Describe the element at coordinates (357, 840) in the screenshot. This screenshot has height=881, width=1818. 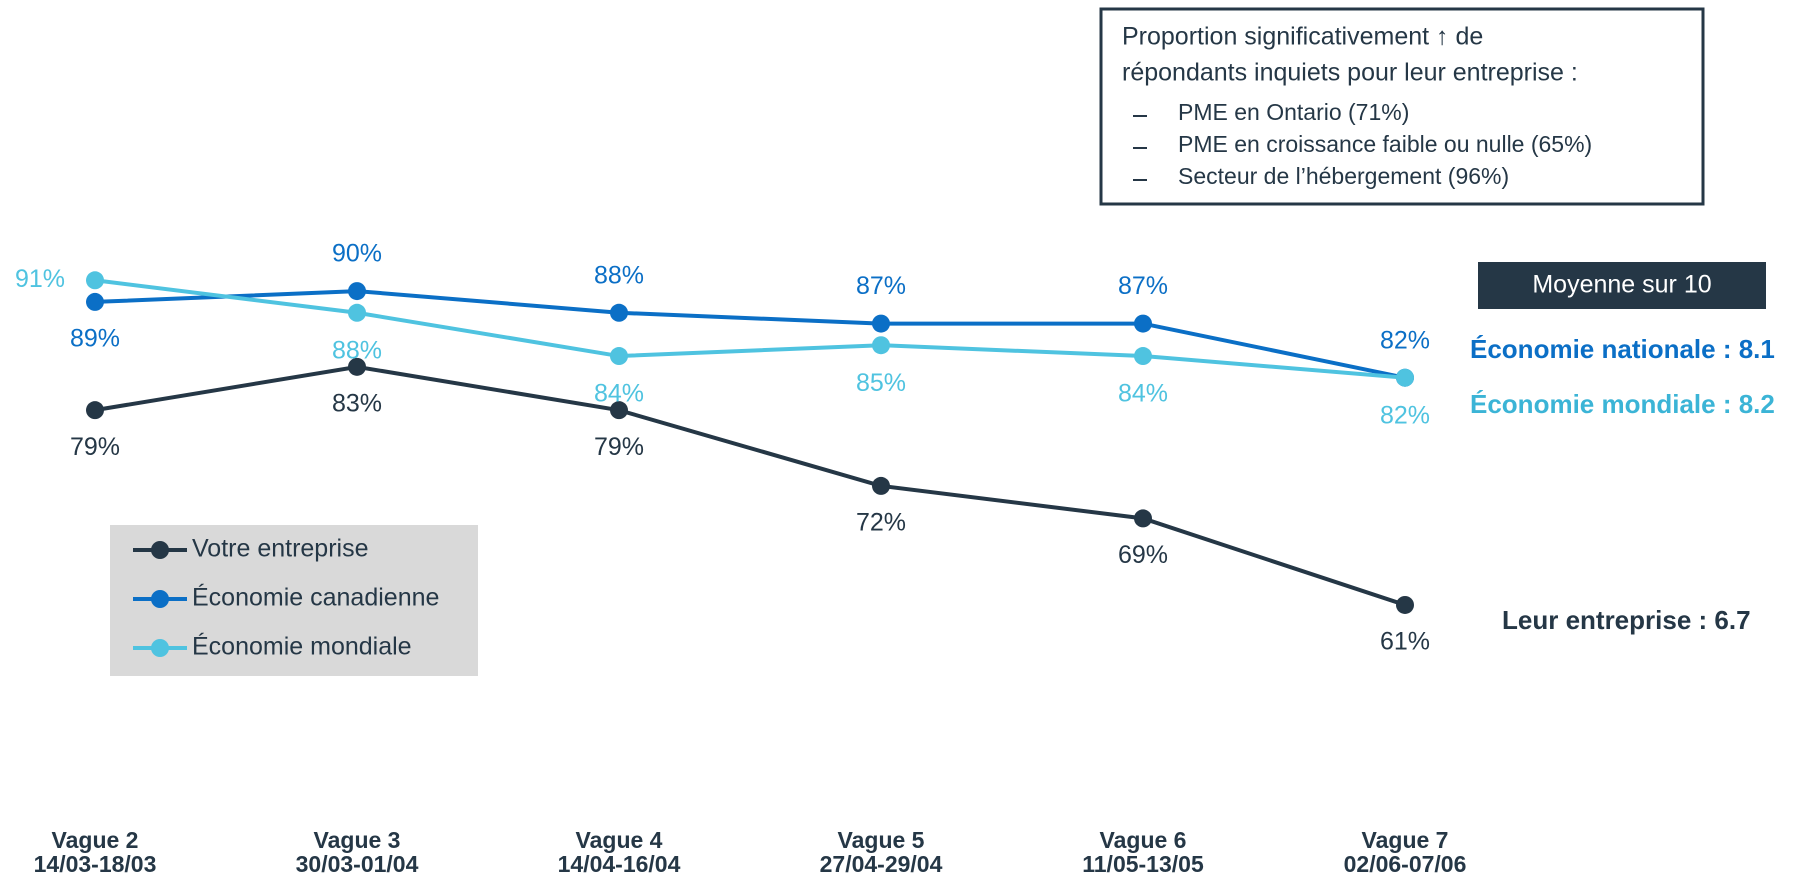
I see `x-tick-label: Vague 3` at that location.